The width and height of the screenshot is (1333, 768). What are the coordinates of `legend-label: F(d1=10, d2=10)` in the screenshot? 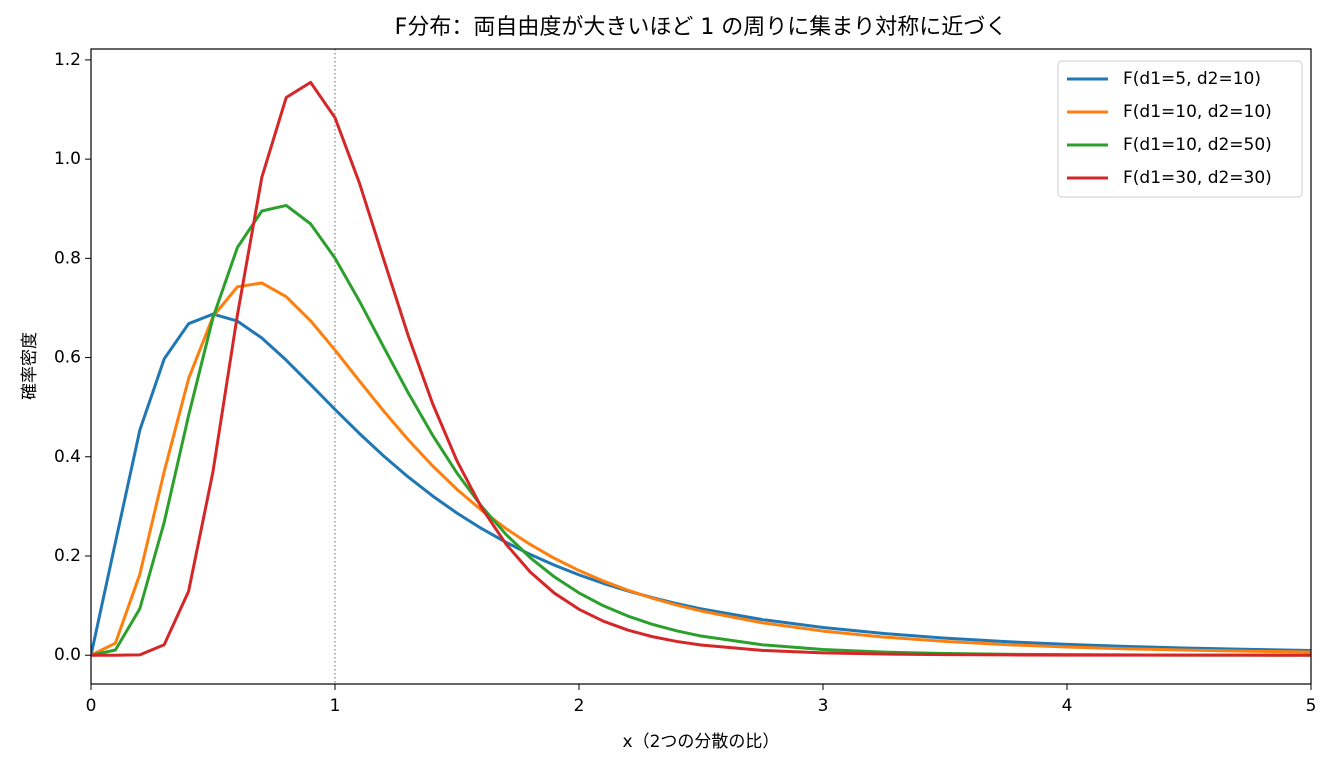 It's located at (1197, 112).